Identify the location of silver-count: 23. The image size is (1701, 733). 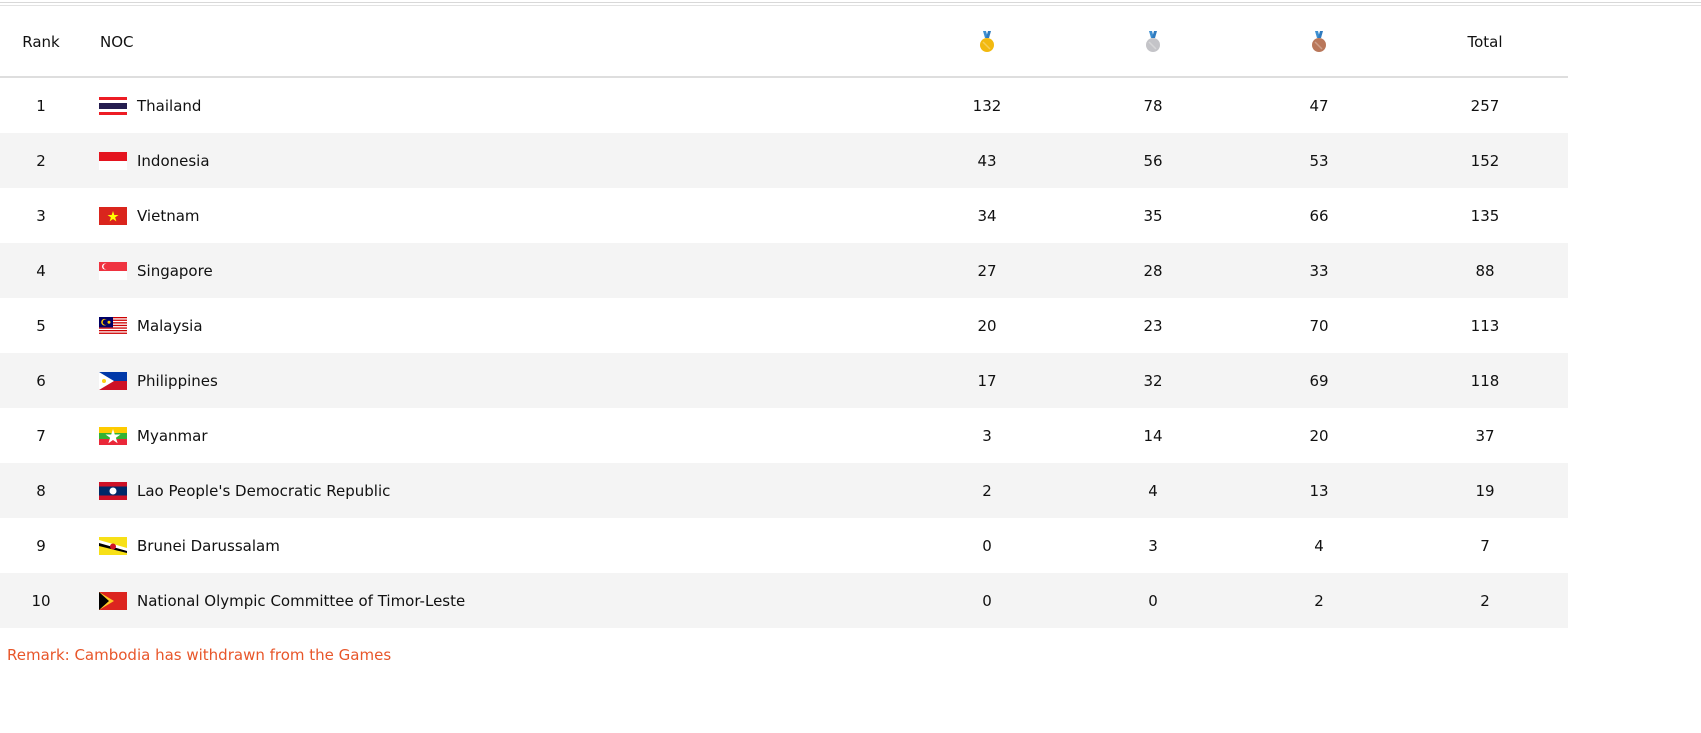
(1153, 325).